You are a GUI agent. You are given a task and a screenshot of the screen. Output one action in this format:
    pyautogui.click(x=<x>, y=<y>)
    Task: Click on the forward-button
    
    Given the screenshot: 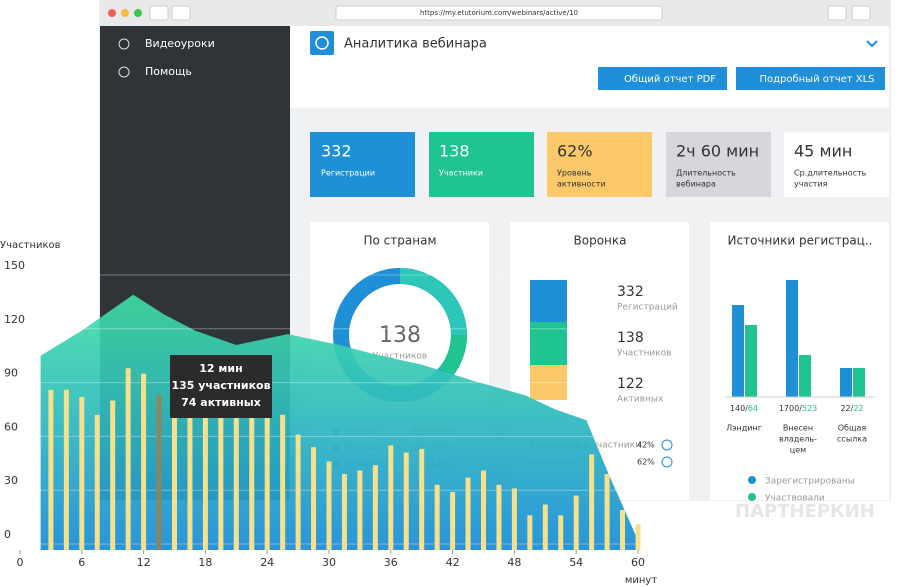 What is the action you would take?
    pyautogui.click(x=181, y=13)
    